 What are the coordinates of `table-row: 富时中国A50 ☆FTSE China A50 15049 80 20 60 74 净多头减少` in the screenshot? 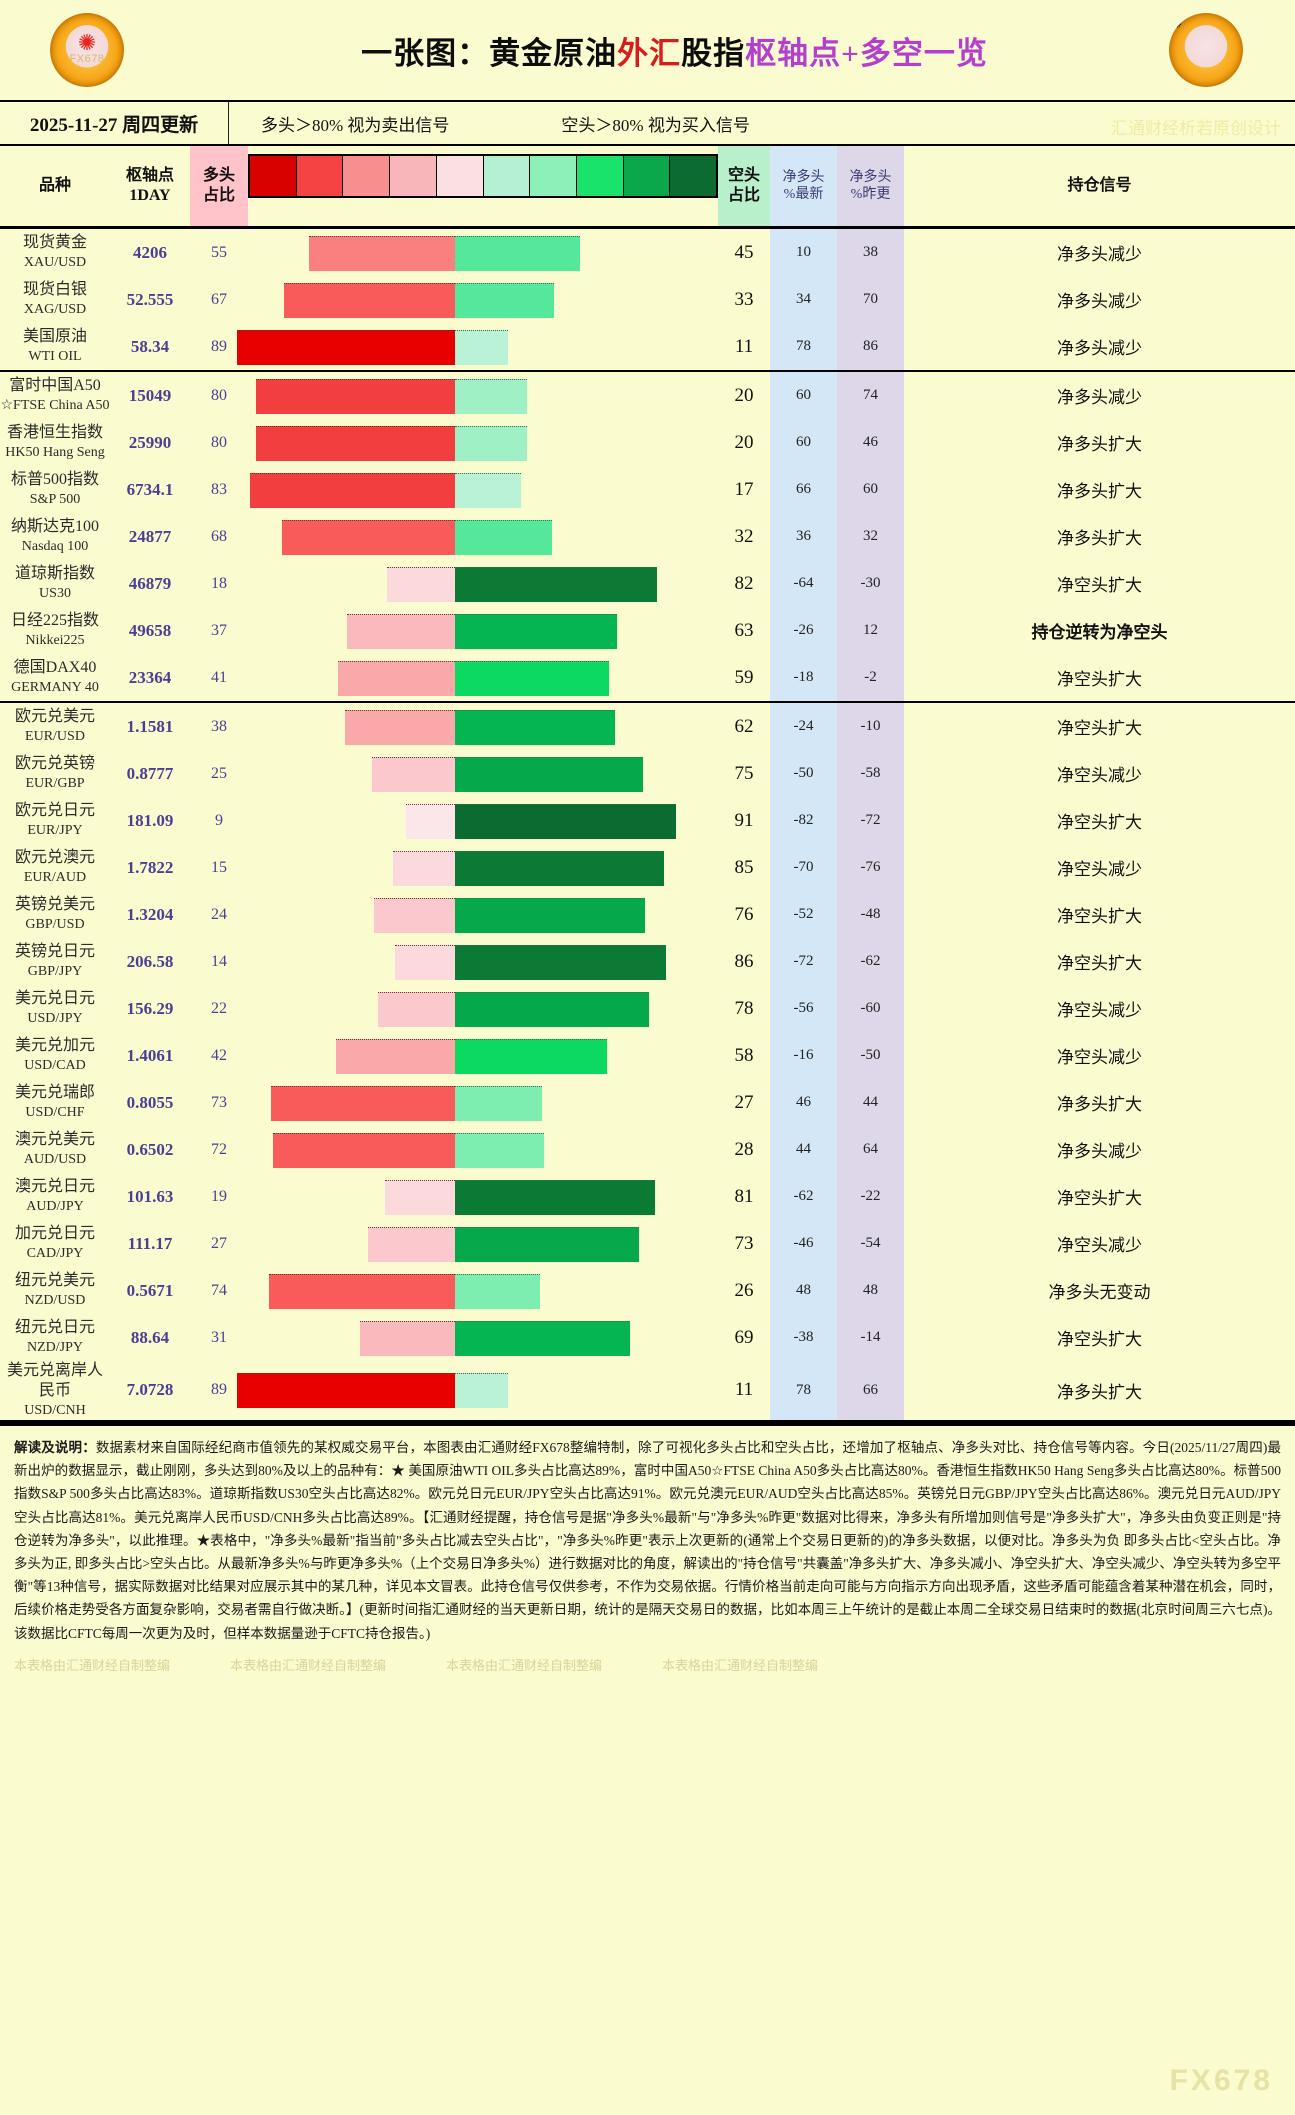 It's located at (647, 395).